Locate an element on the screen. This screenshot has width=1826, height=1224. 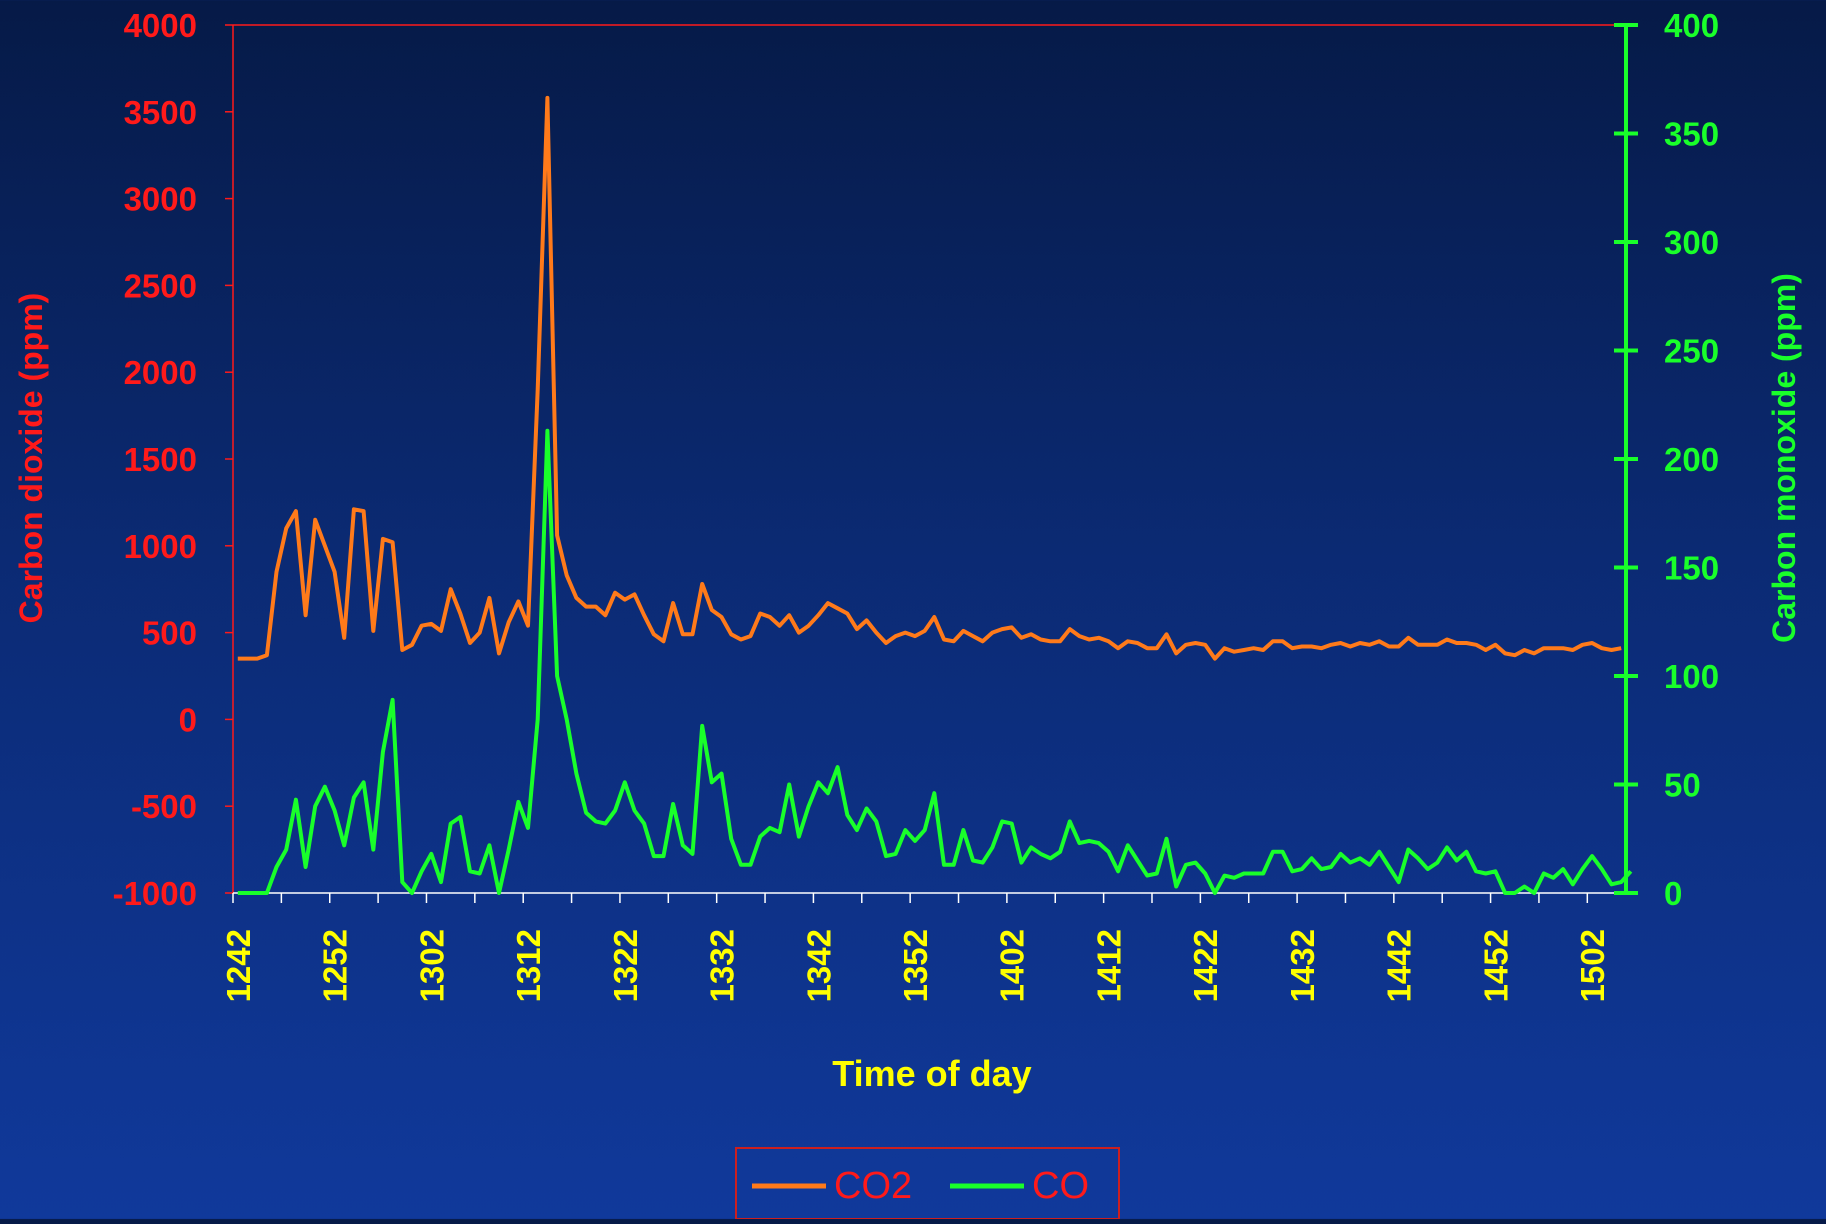
y-tick-label-left: 3000 is located at coordinates (160, 199).